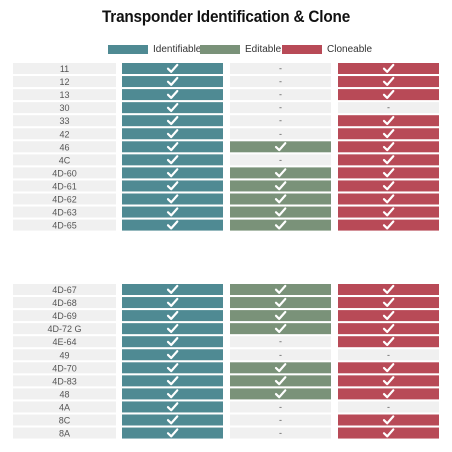 The height and width of the screenshot is (452, 452). I want to click on row-label-8a: 8A, so click(64, 434).